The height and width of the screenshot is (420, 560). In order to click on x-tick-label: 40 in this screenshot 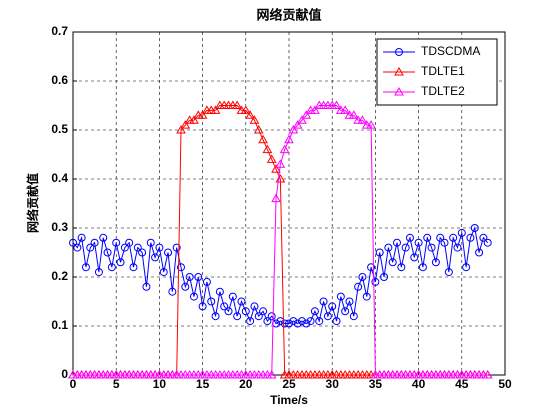, I will do `click(419, 384)`.